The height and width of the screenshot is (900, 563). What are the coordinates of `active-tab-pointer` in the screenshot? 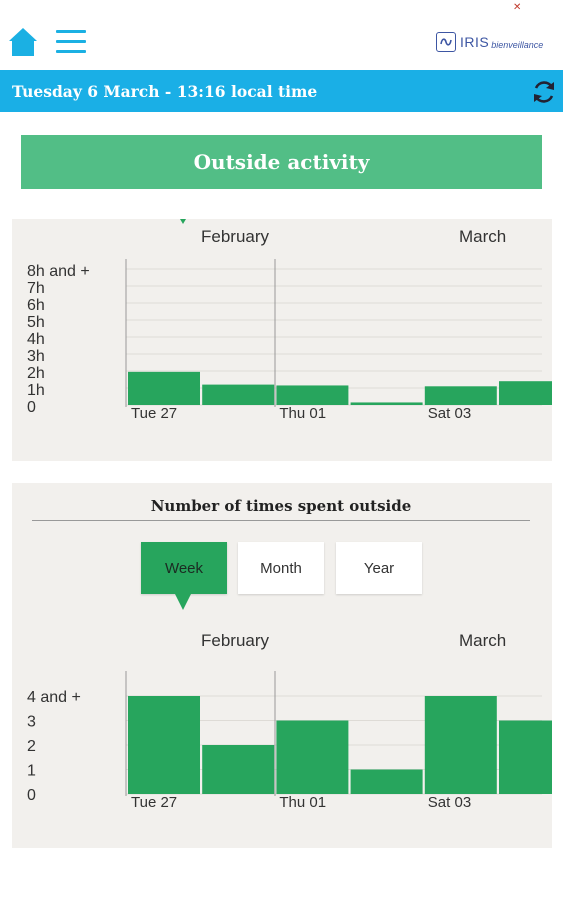 It's located at (183, 602).